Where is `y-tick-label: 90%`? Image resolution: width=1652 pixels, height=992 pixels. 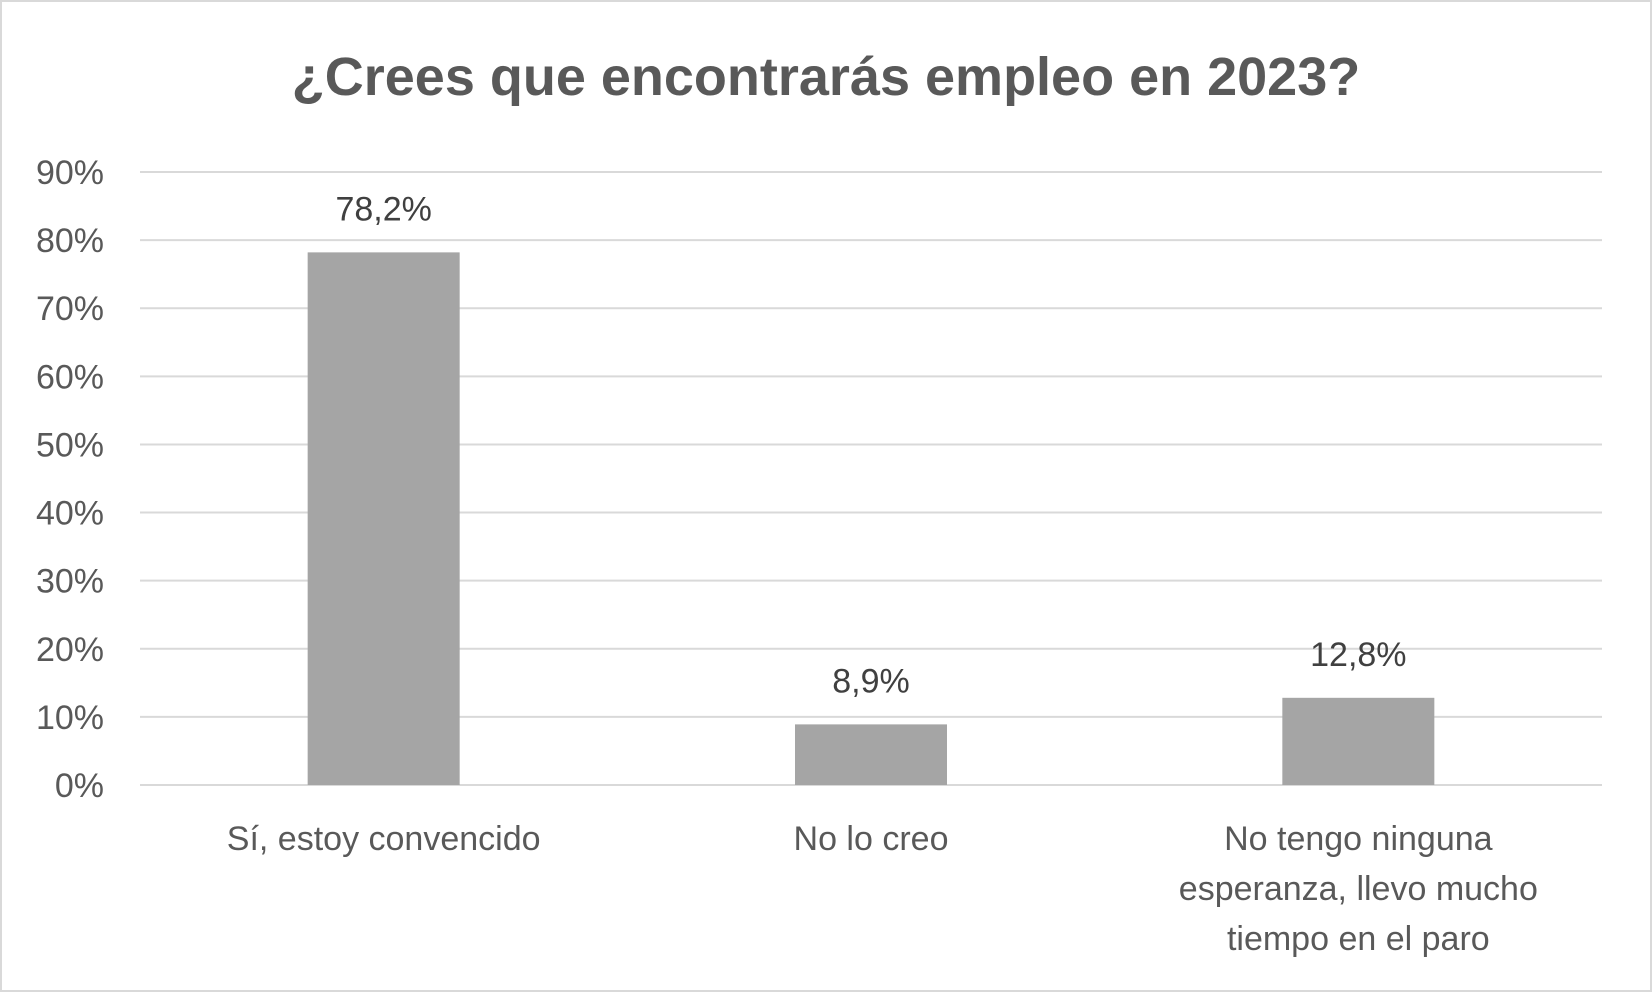
y-tick-label: 90% is located at coordinates (70, 173).